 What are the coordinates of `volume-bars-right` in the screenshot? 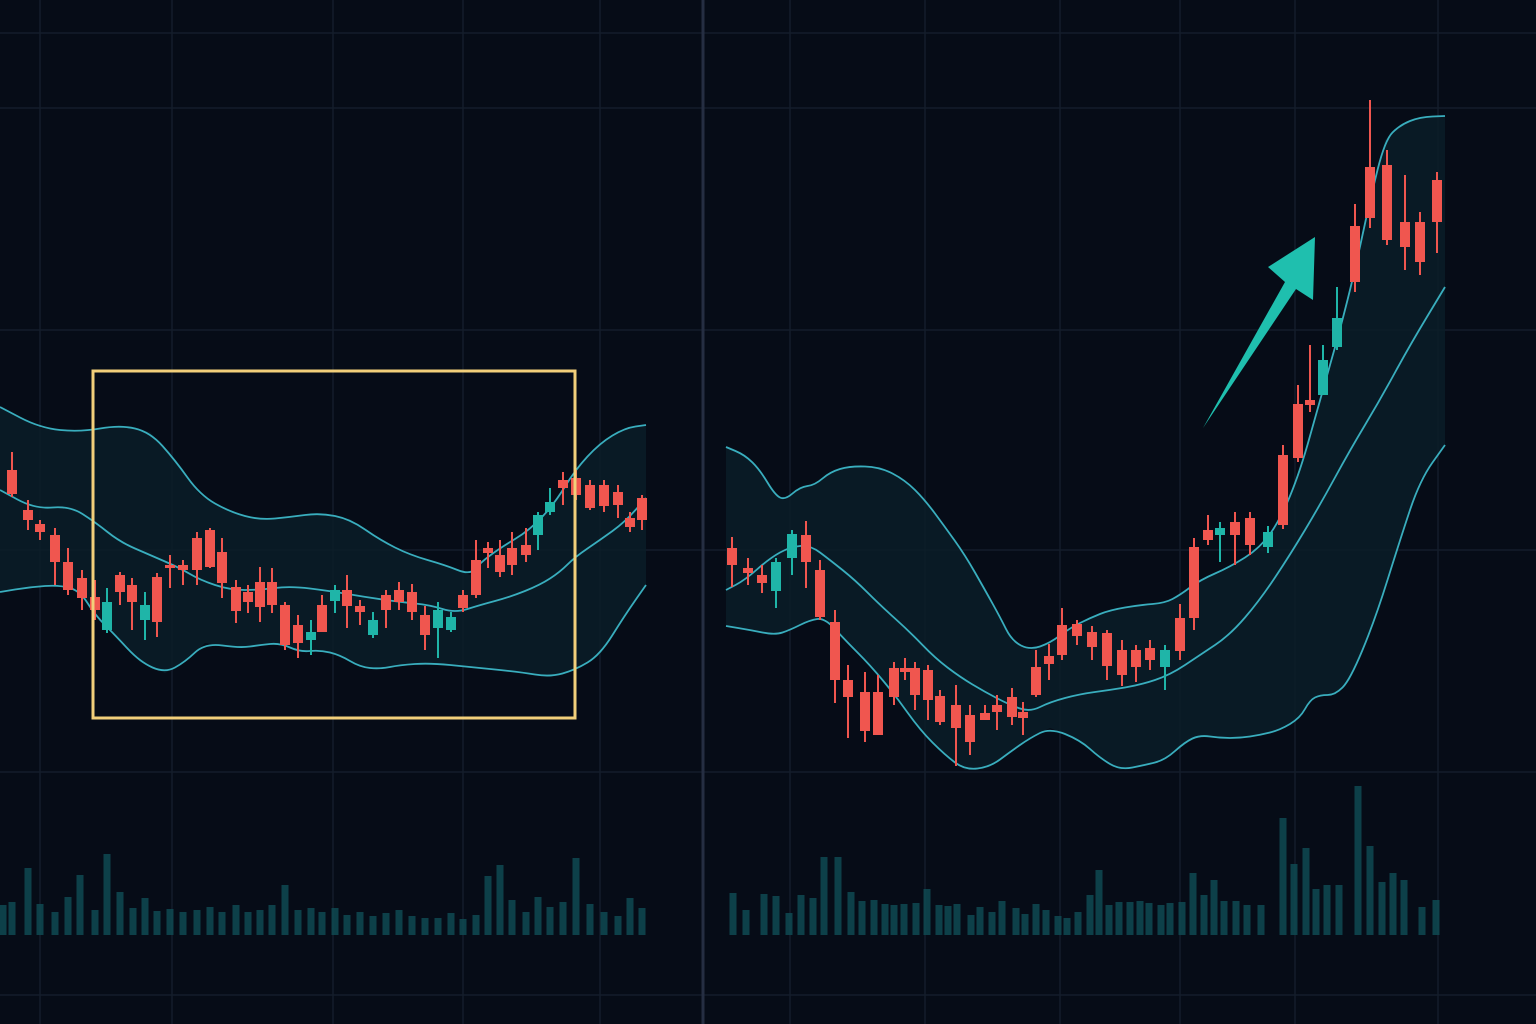 It's located at (1084, 860).